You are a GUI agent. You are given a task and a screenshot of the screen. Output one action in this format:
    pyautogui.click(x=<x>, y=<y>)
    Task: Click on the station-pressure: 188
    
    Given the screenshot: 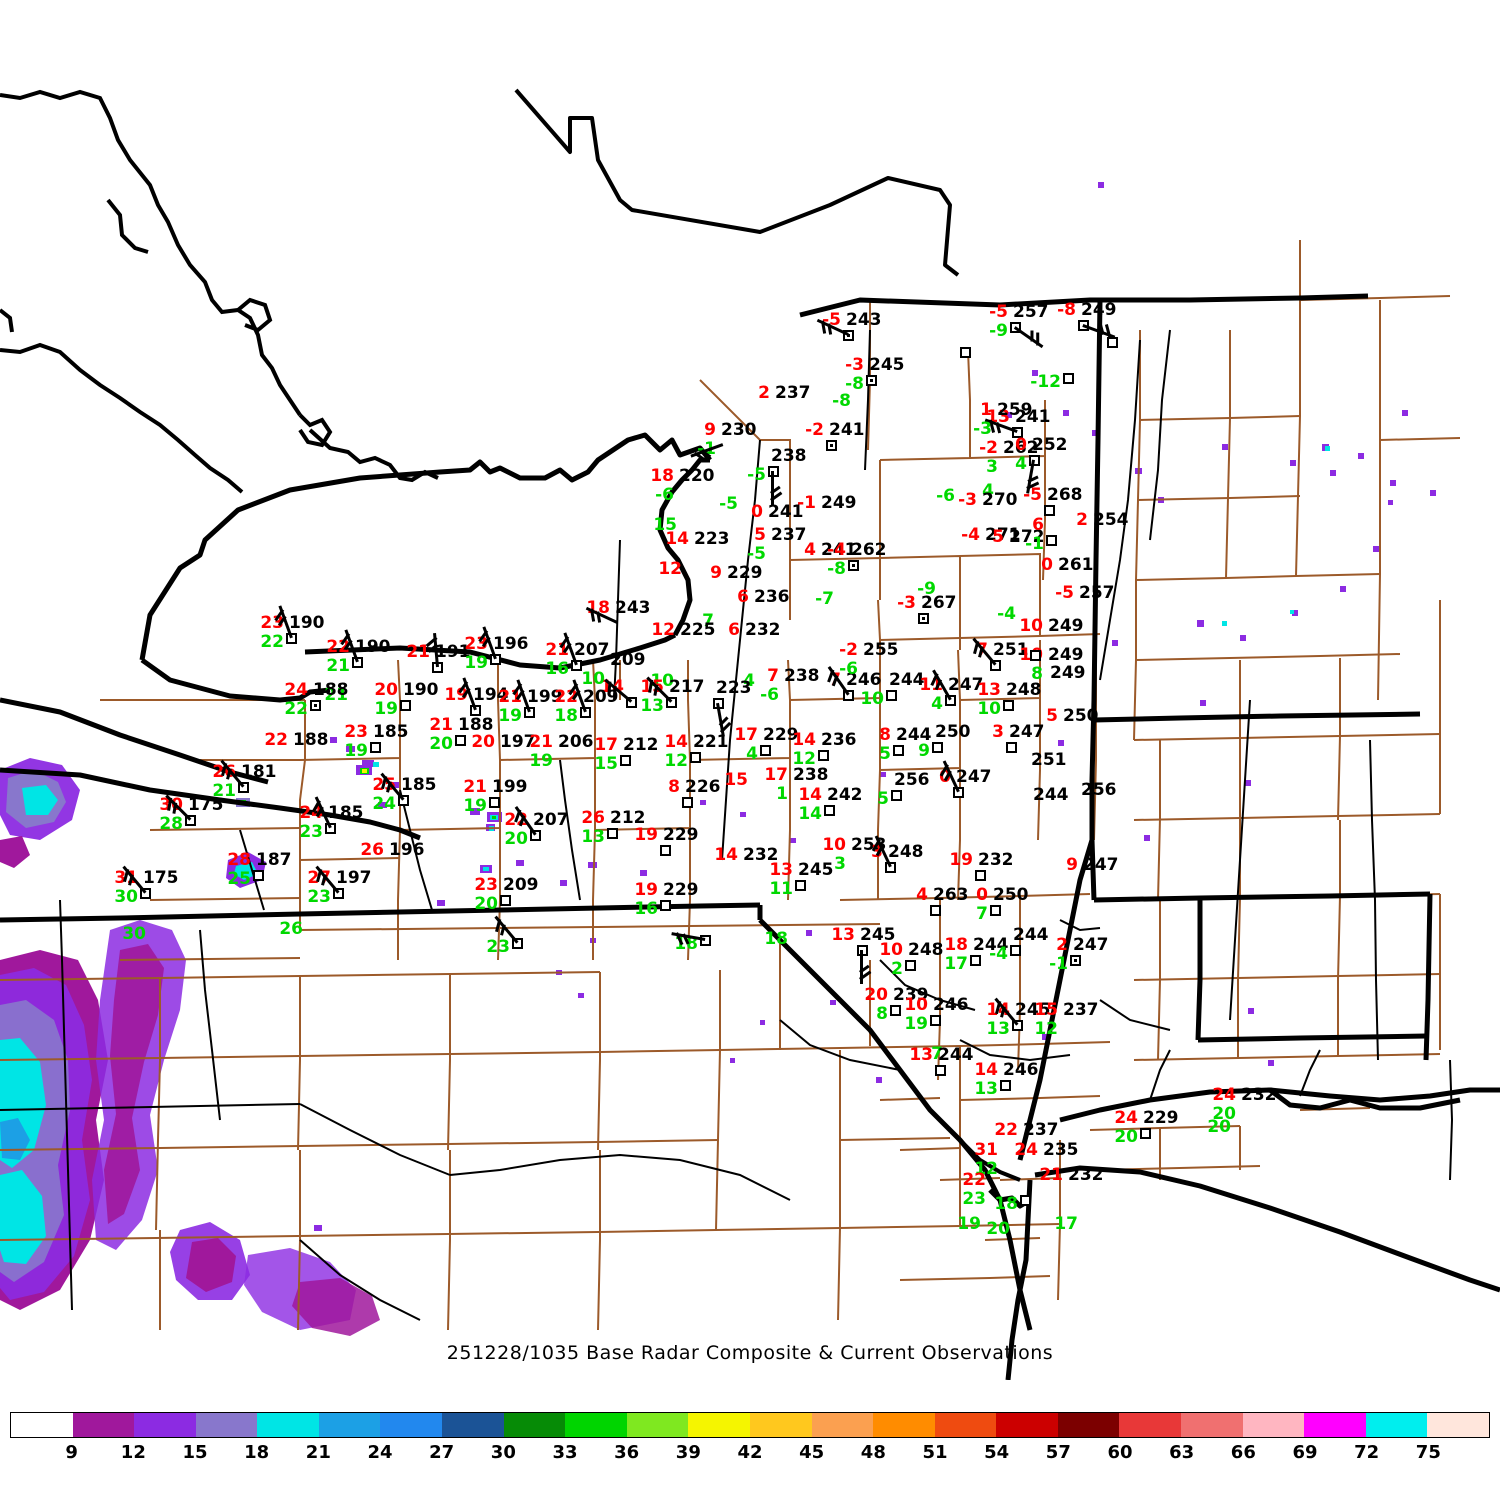 What is the action you would take?
    pyautogui.click(x=476, y=725)
    